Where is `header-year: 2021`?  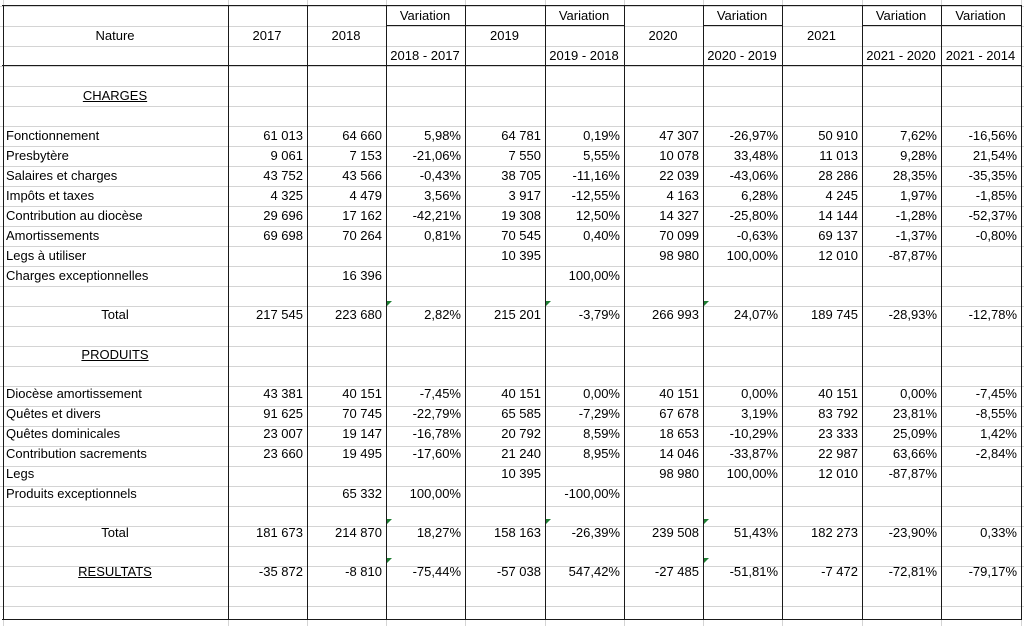 header-year: 2021 is located at coordinates (821, 35).